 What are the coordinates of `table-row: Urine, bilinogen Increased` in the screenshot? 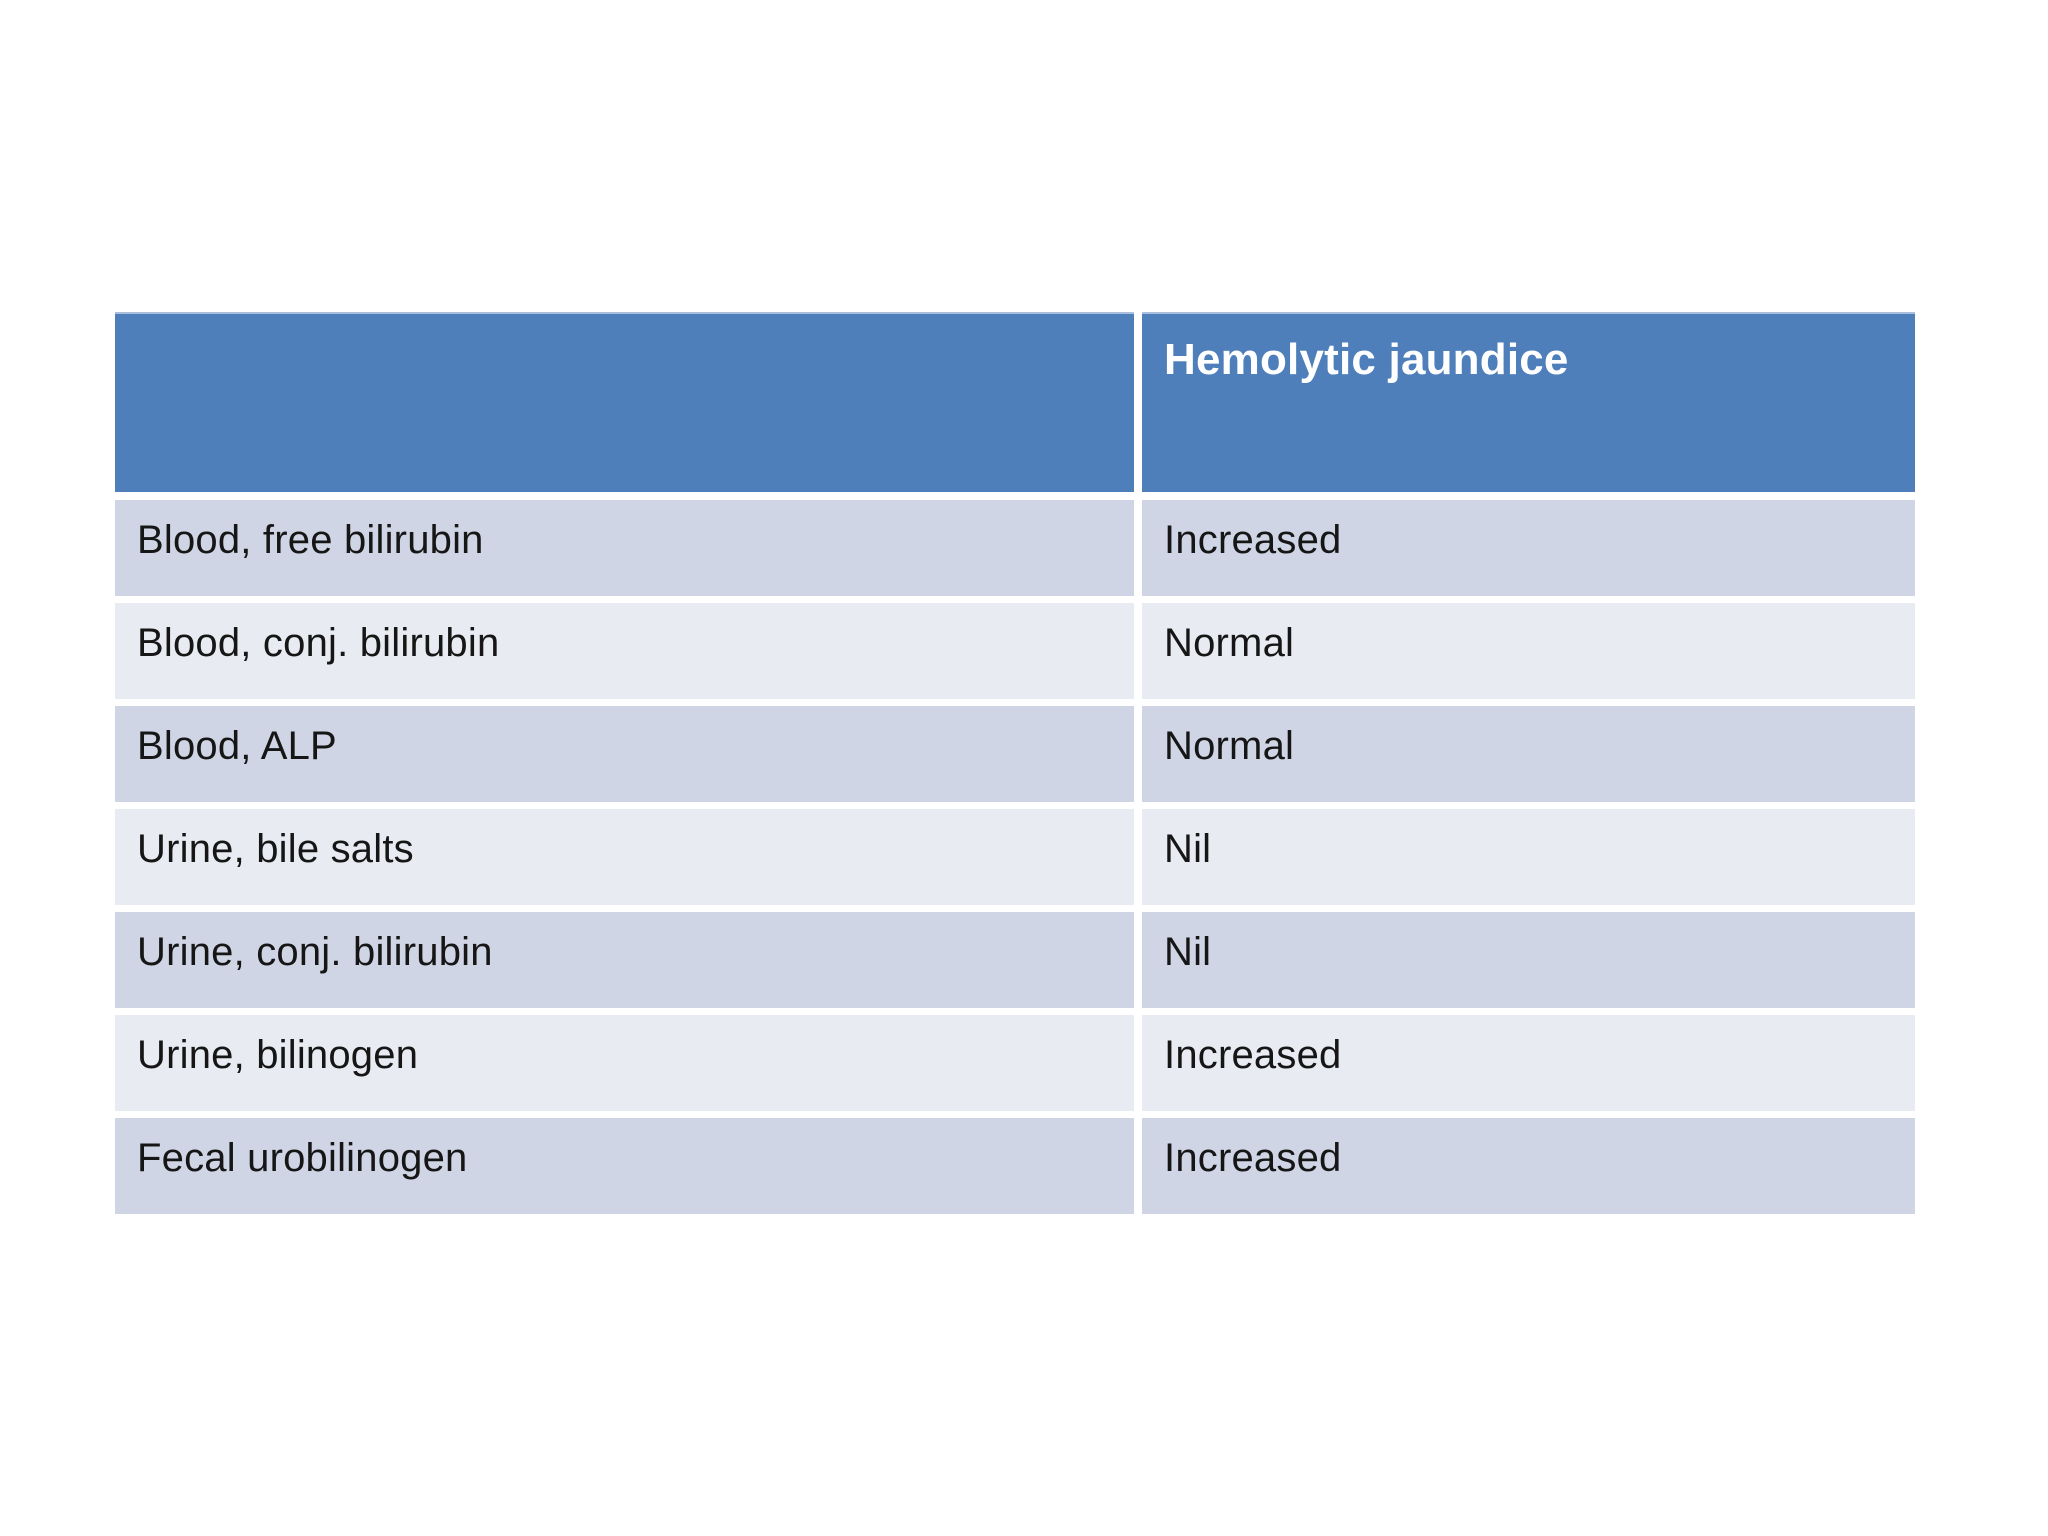 It's located at (1015, 1063).